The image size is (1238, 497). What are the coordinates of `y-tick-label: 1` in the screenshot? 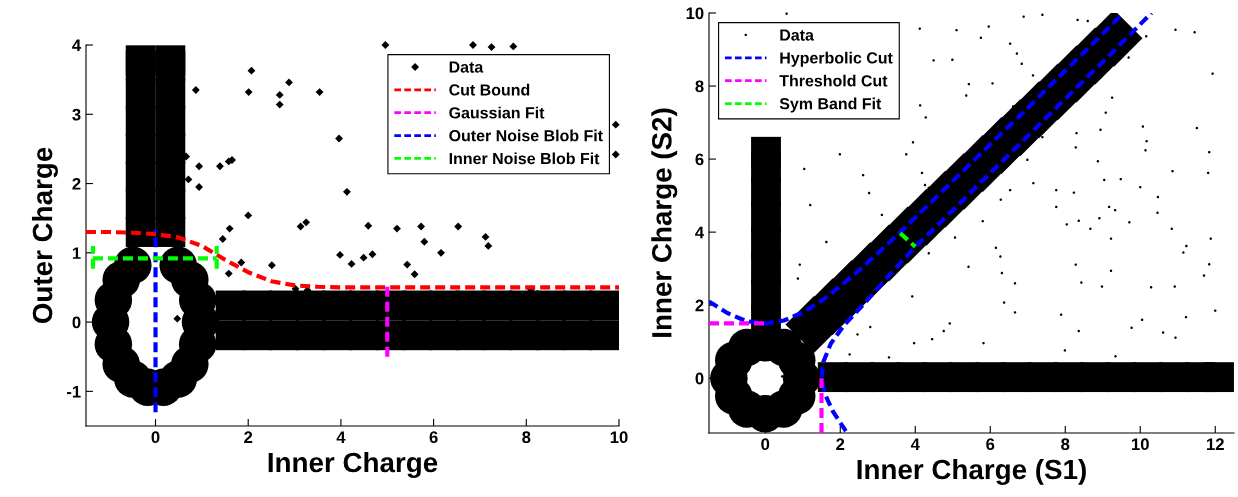 It's located at (76, 253).